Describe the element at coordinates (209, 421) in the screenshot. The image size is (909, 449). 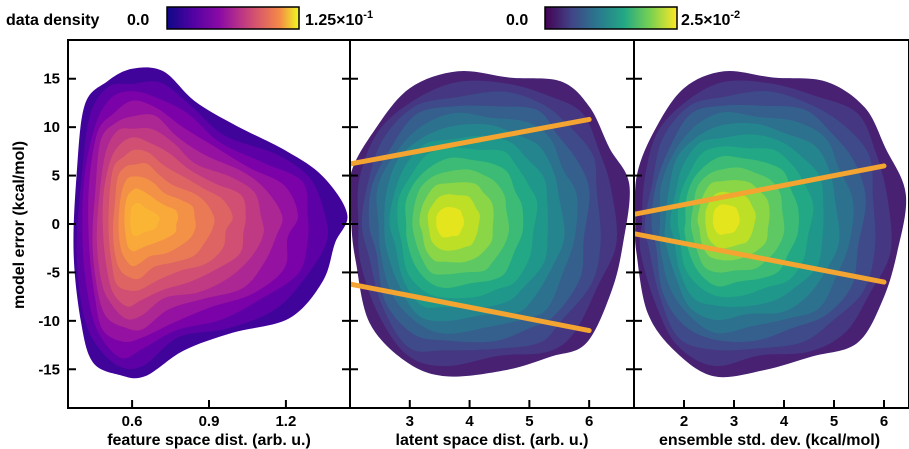
I see `x-tick-label: 0.9` at that location.